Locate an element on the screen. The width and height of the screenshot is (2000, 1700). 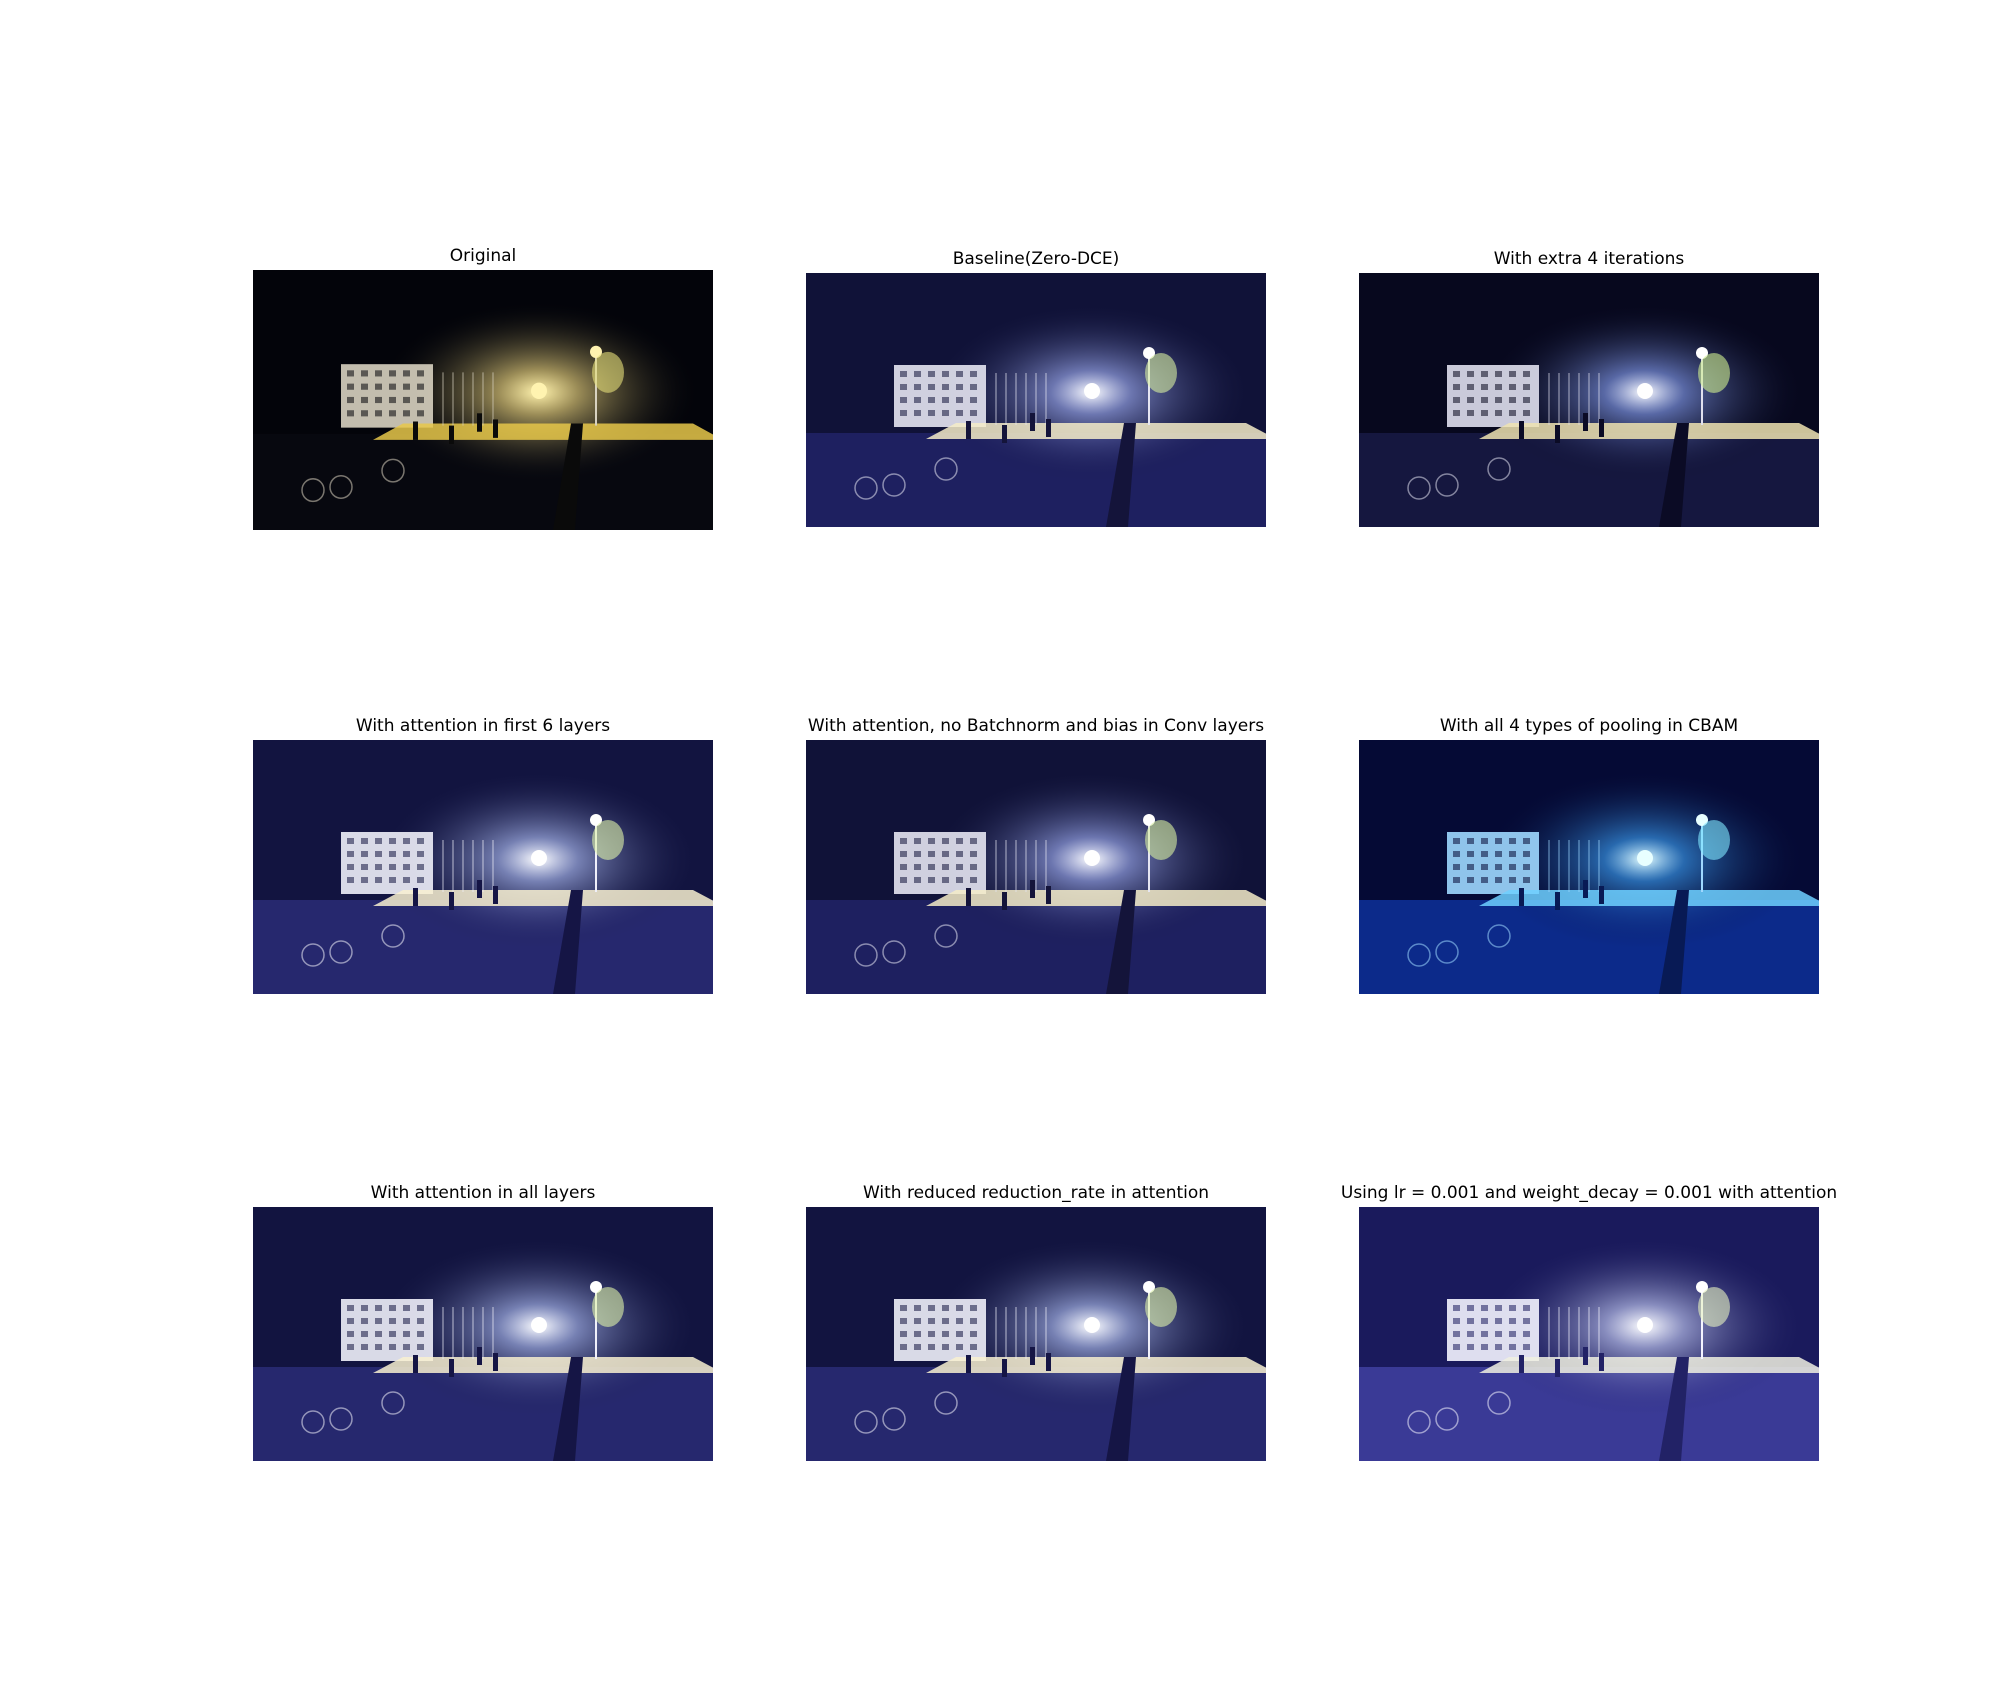
panel-title-baseline: Baseline(Zero-DCE) is located at coordinates (1036, 259).